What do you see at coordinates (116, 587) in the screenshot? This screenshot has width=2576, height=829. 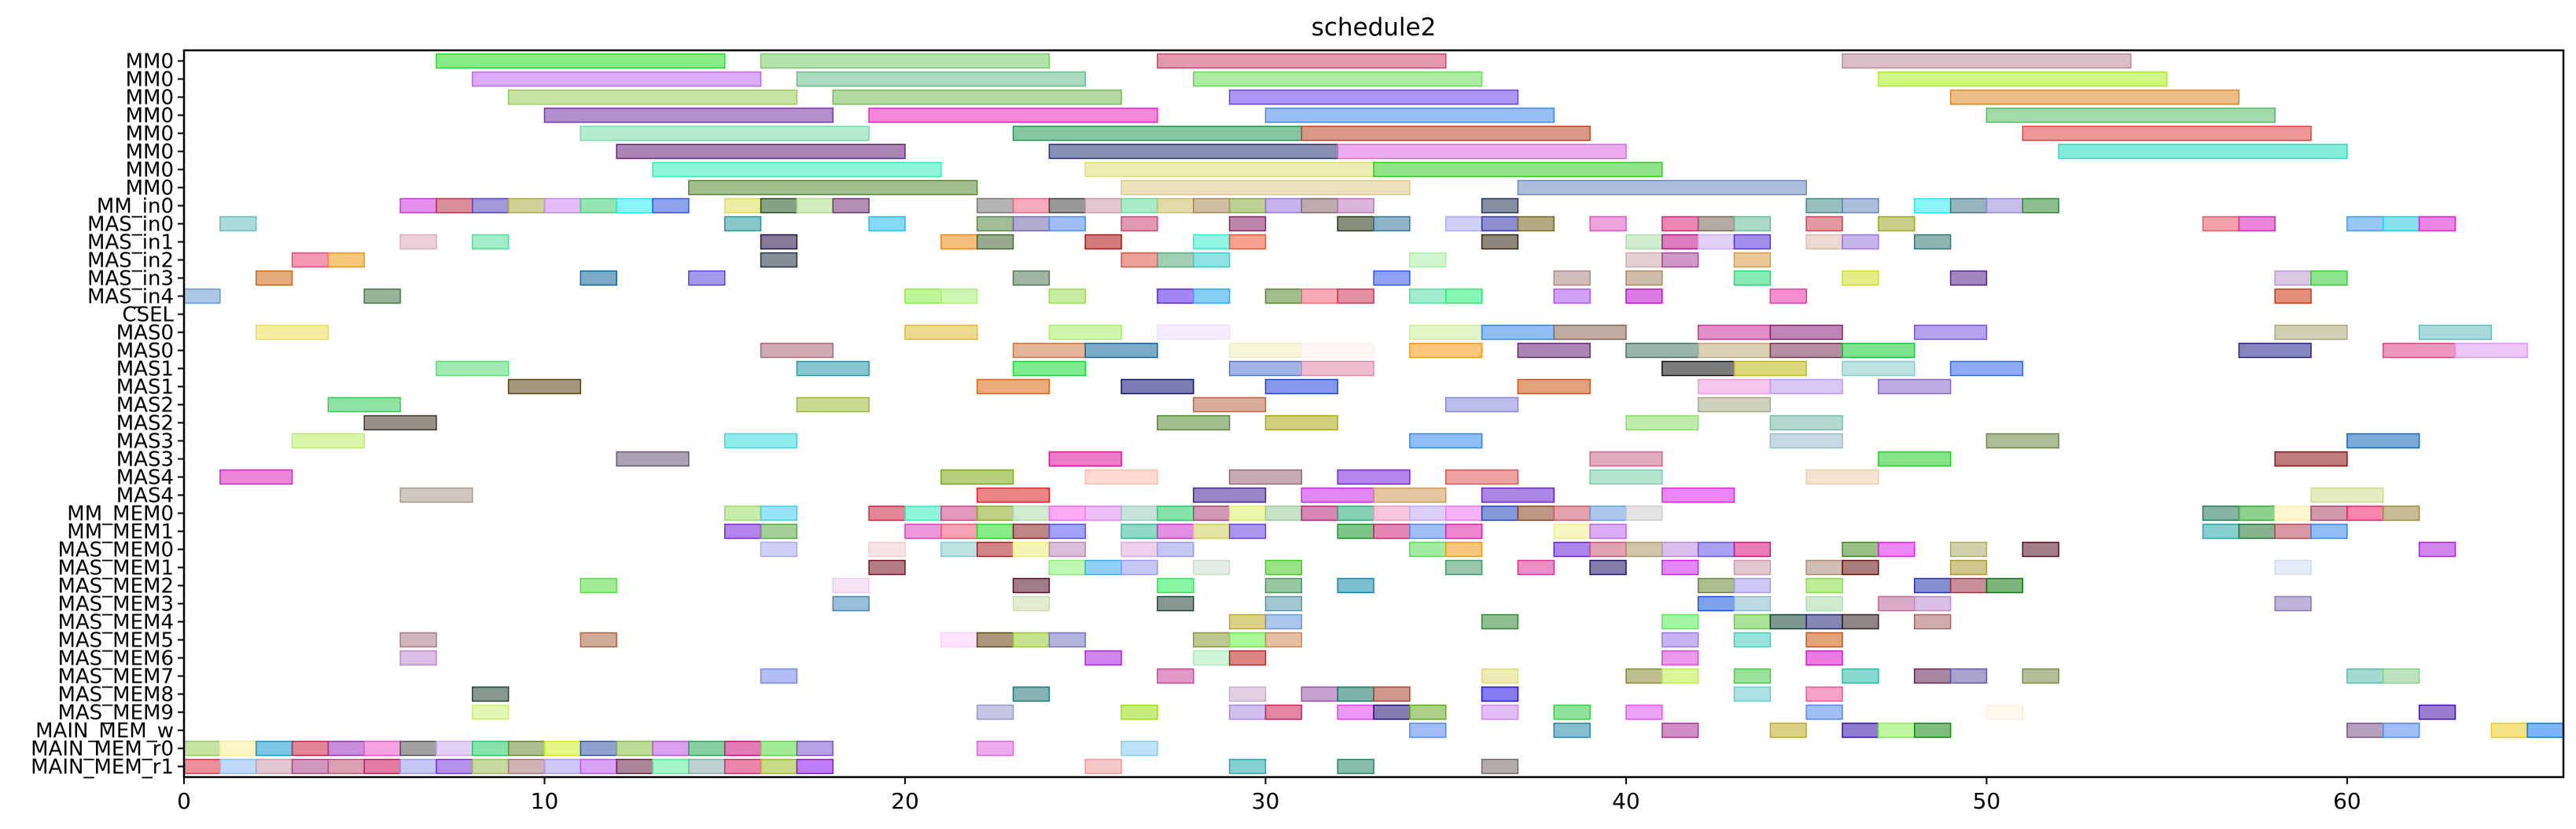 I see `y-tick-label: MAS_MEM2` at bounding box center [116, 587].